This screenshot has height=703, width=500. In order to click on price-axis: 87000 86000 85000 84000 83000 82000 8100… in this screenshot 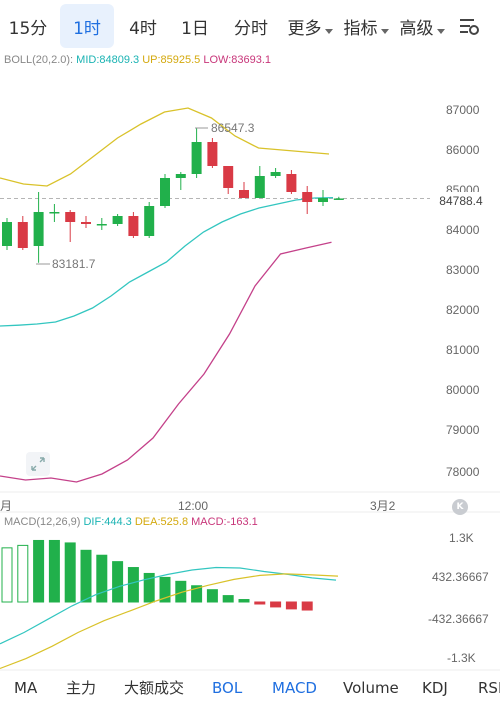, I will do `click(463, 291)`.